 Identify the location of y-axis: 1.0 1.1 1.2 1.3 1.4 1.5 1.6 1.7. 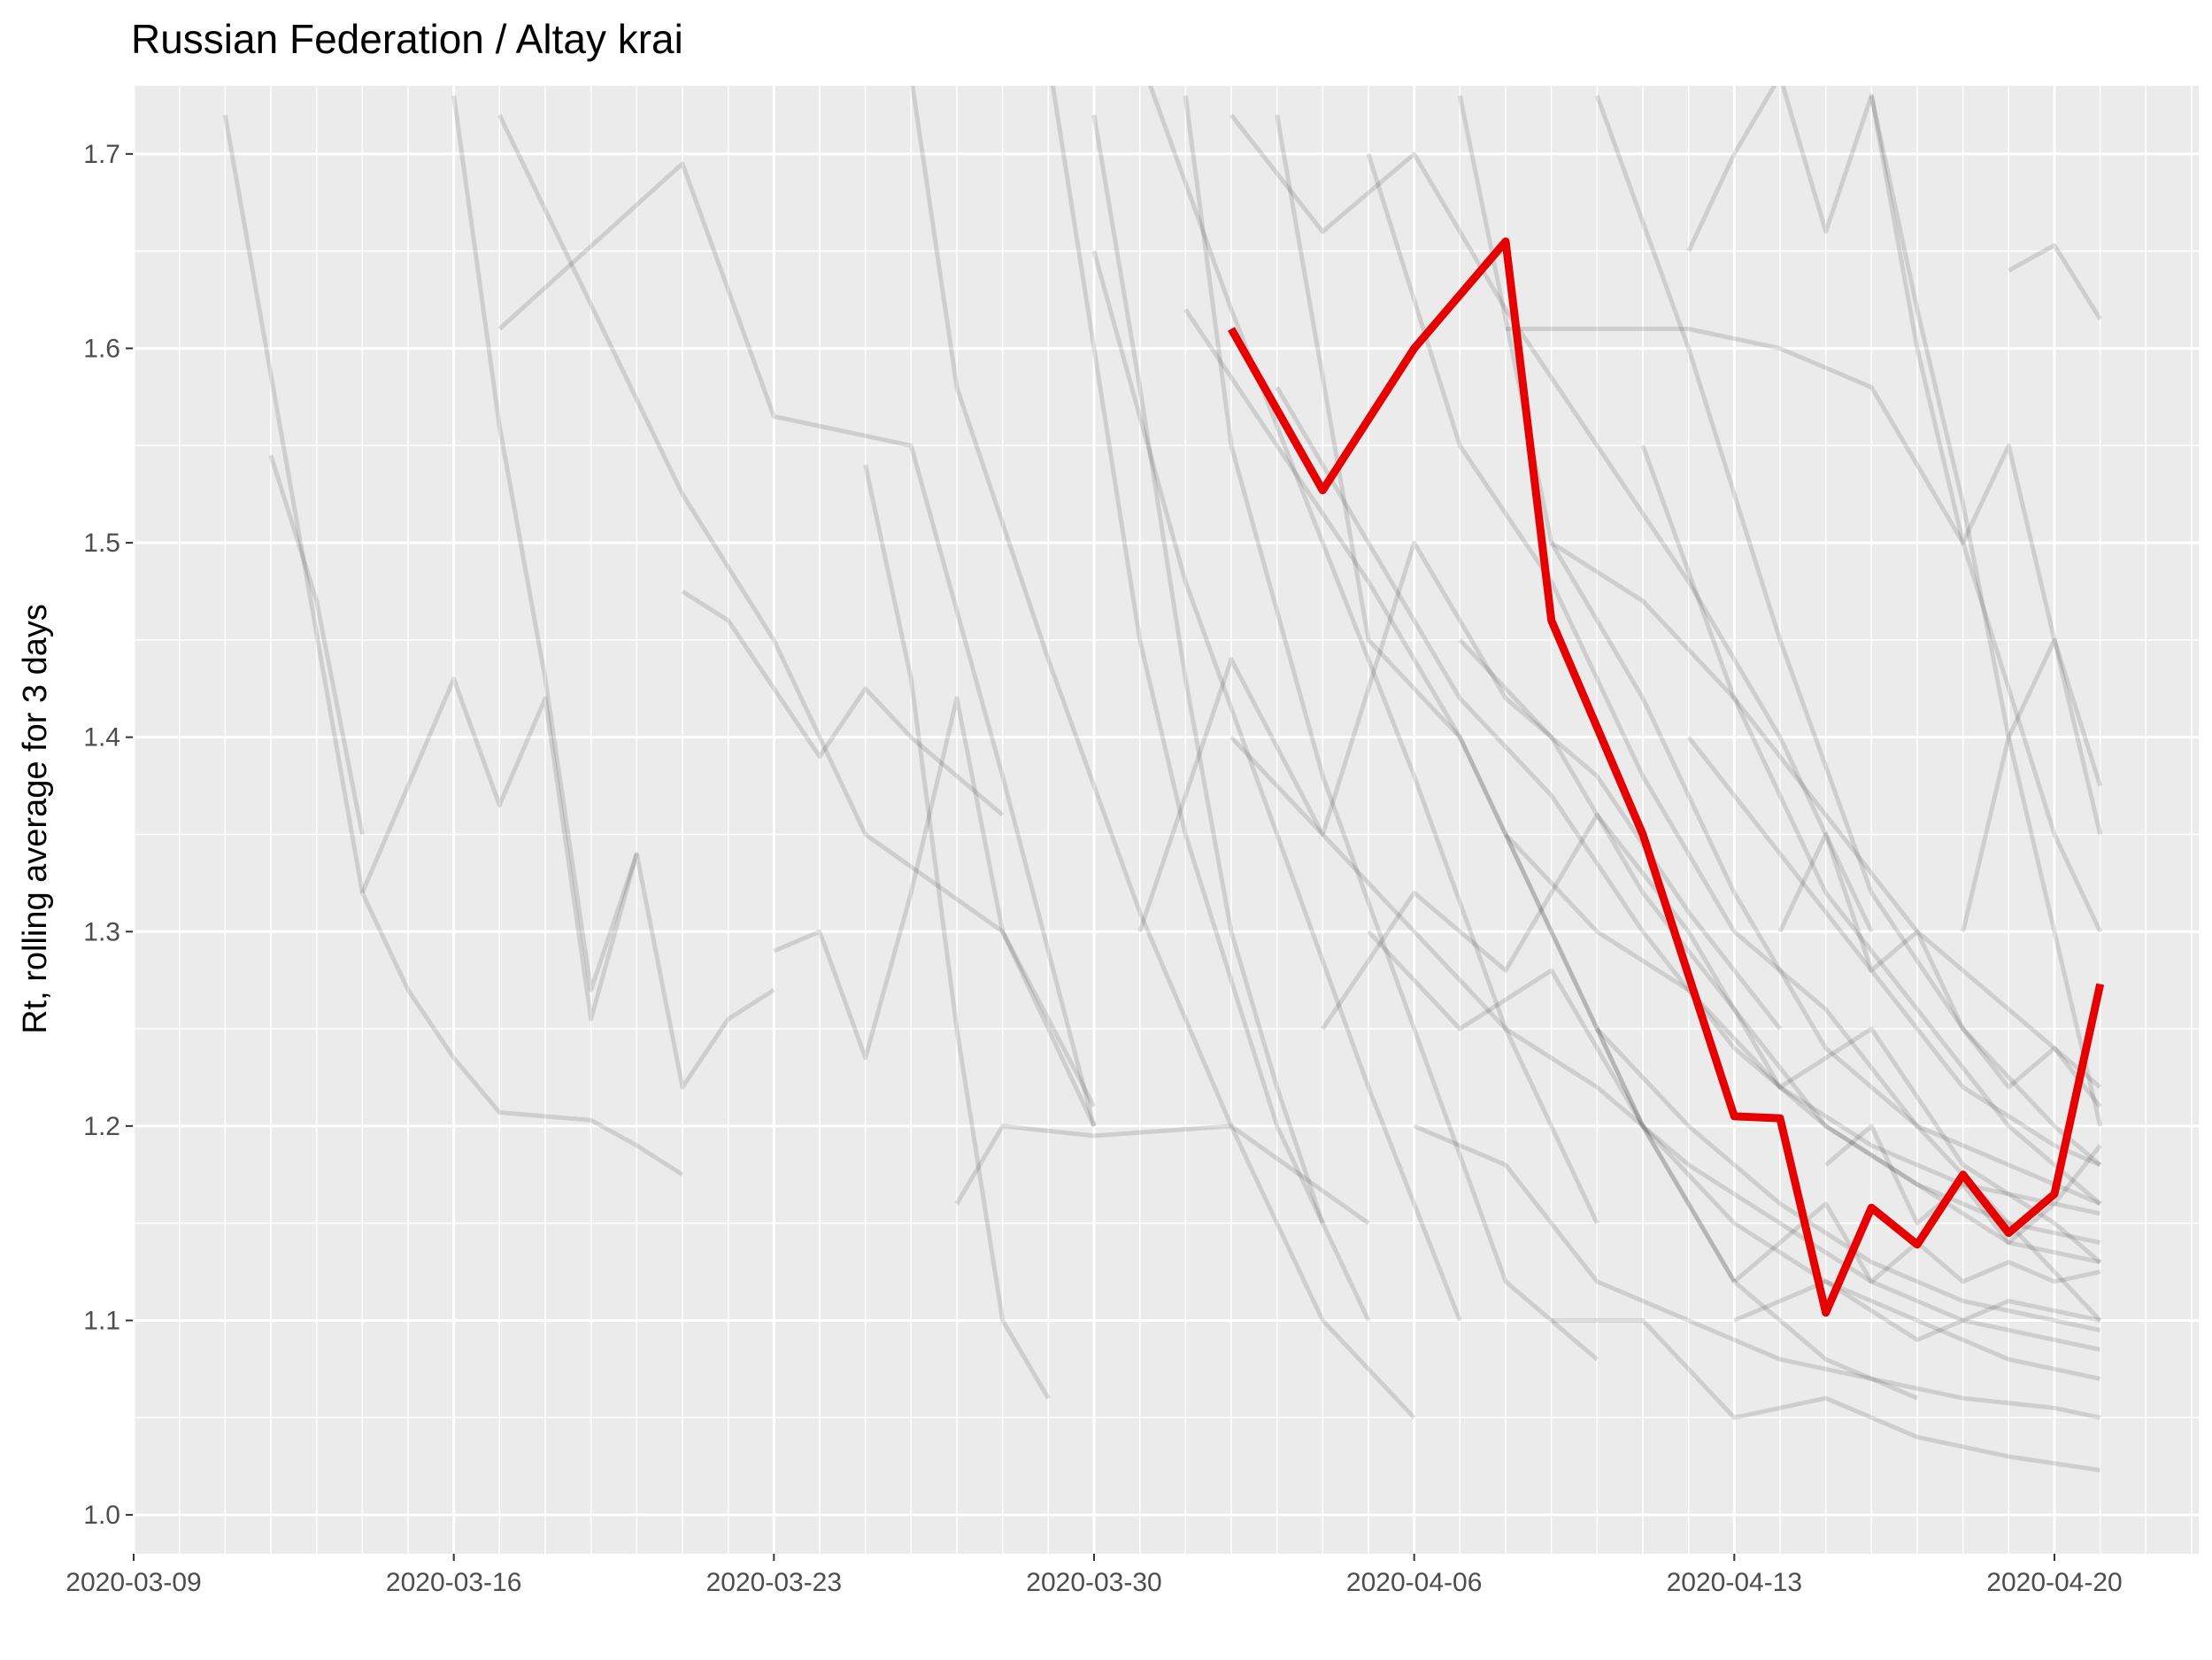
(108, 835).